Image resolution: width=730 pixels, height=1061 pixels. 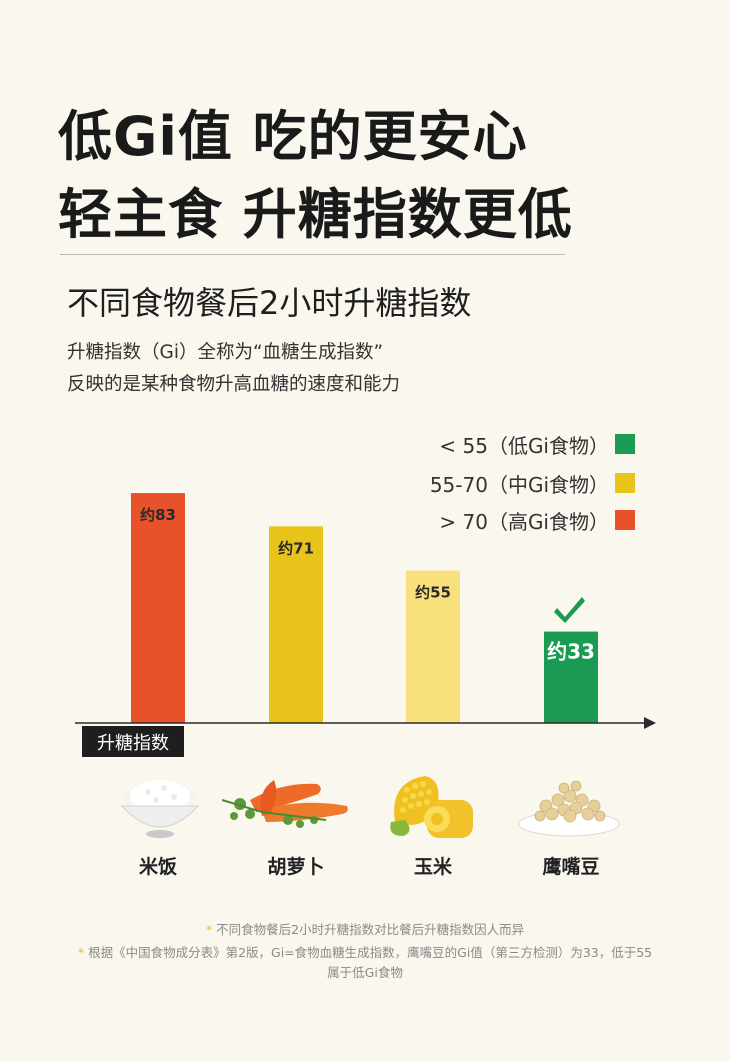 What do you see at coordinates (625, 483) in the screenshot?
I see `legend-mid-gi-swatch` at bounding box center [625, 483].